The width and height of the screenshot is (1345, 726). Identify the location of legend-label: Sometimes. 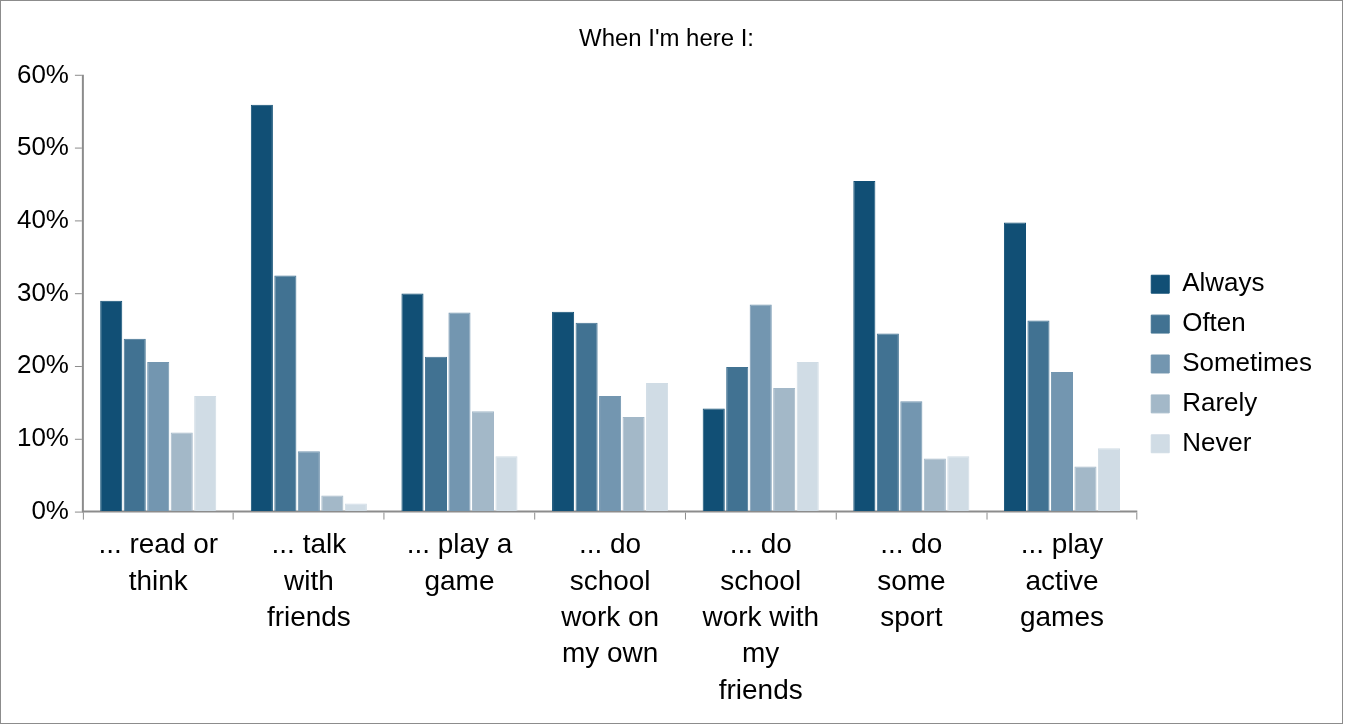
(1247, 362).